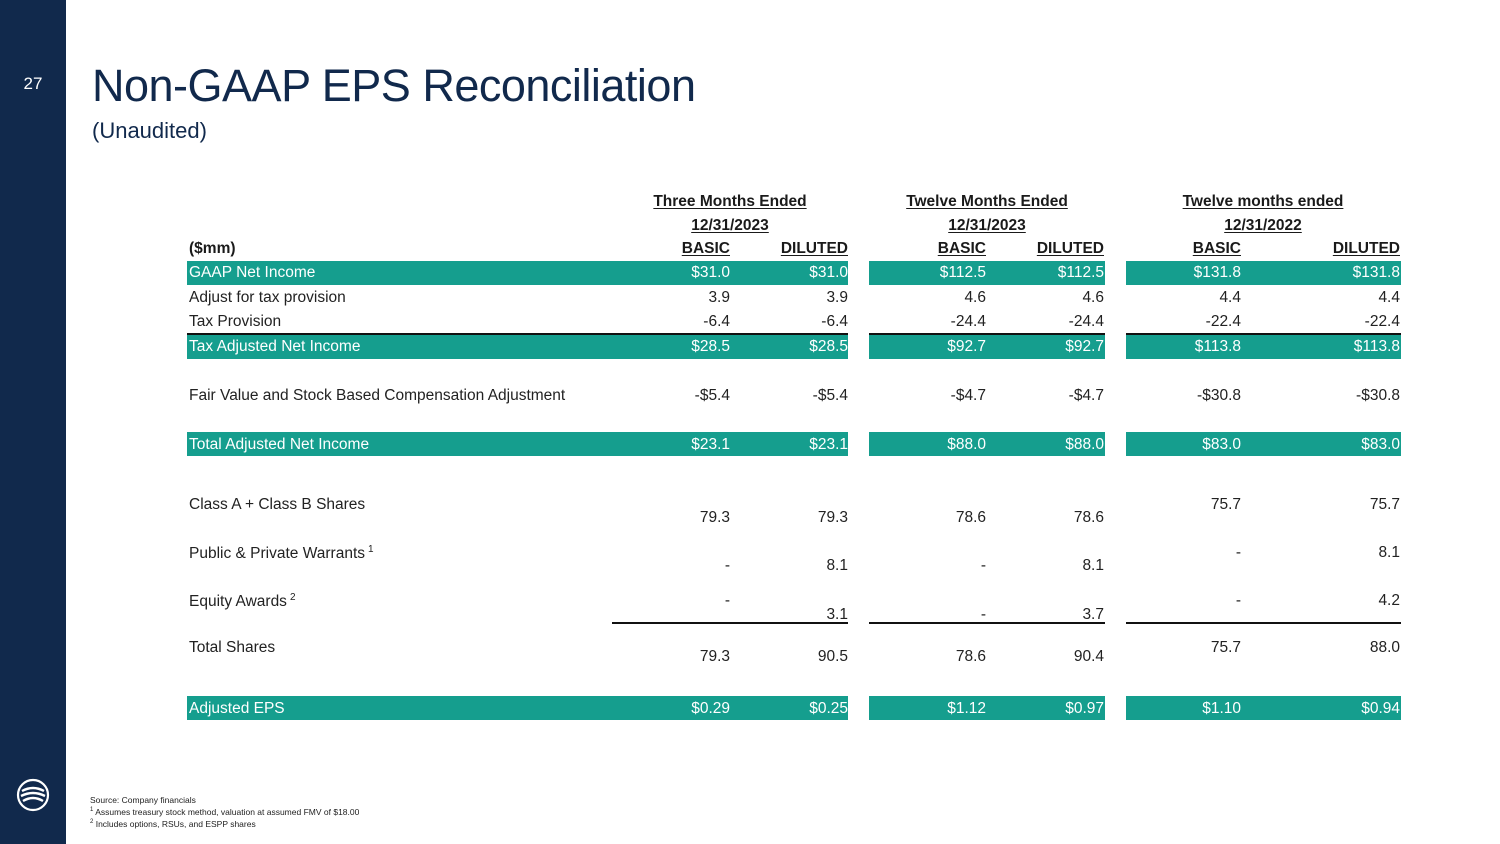 The width and height of the screenshot is (1500, 844). Describe the element at coordinates (33, 83) in the screenshot. I see `page-number: 27` at that location.